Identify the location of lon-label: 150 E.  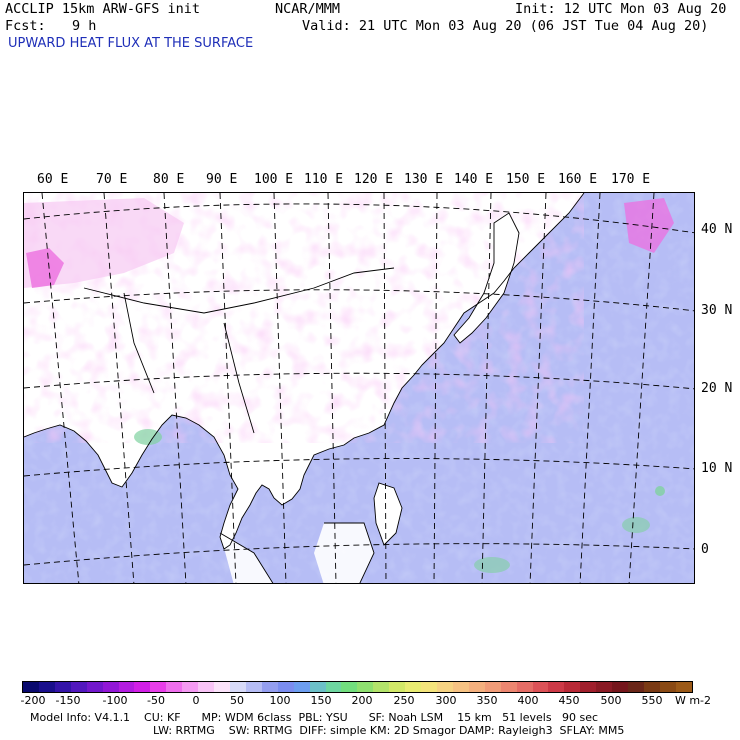
(526, 179).